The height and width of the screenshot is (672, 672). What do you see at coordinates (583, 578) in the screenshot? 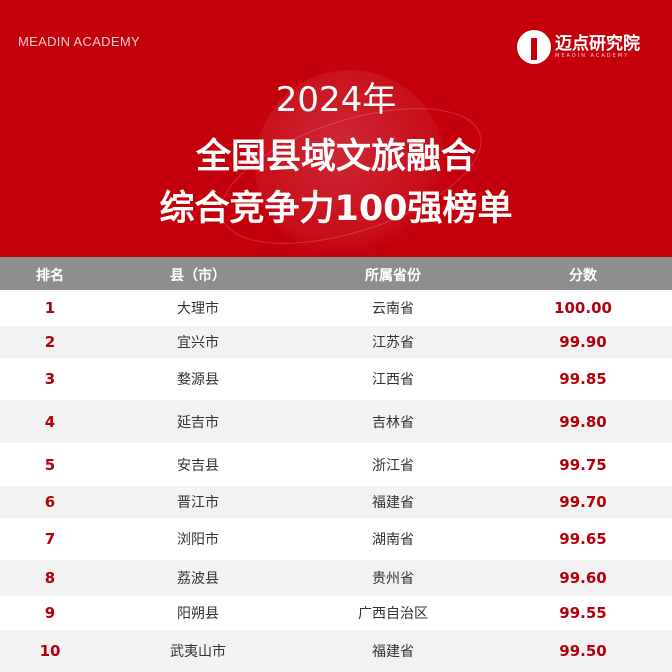
I see `score-cell: 99.60` at bounding box center [583, 578].